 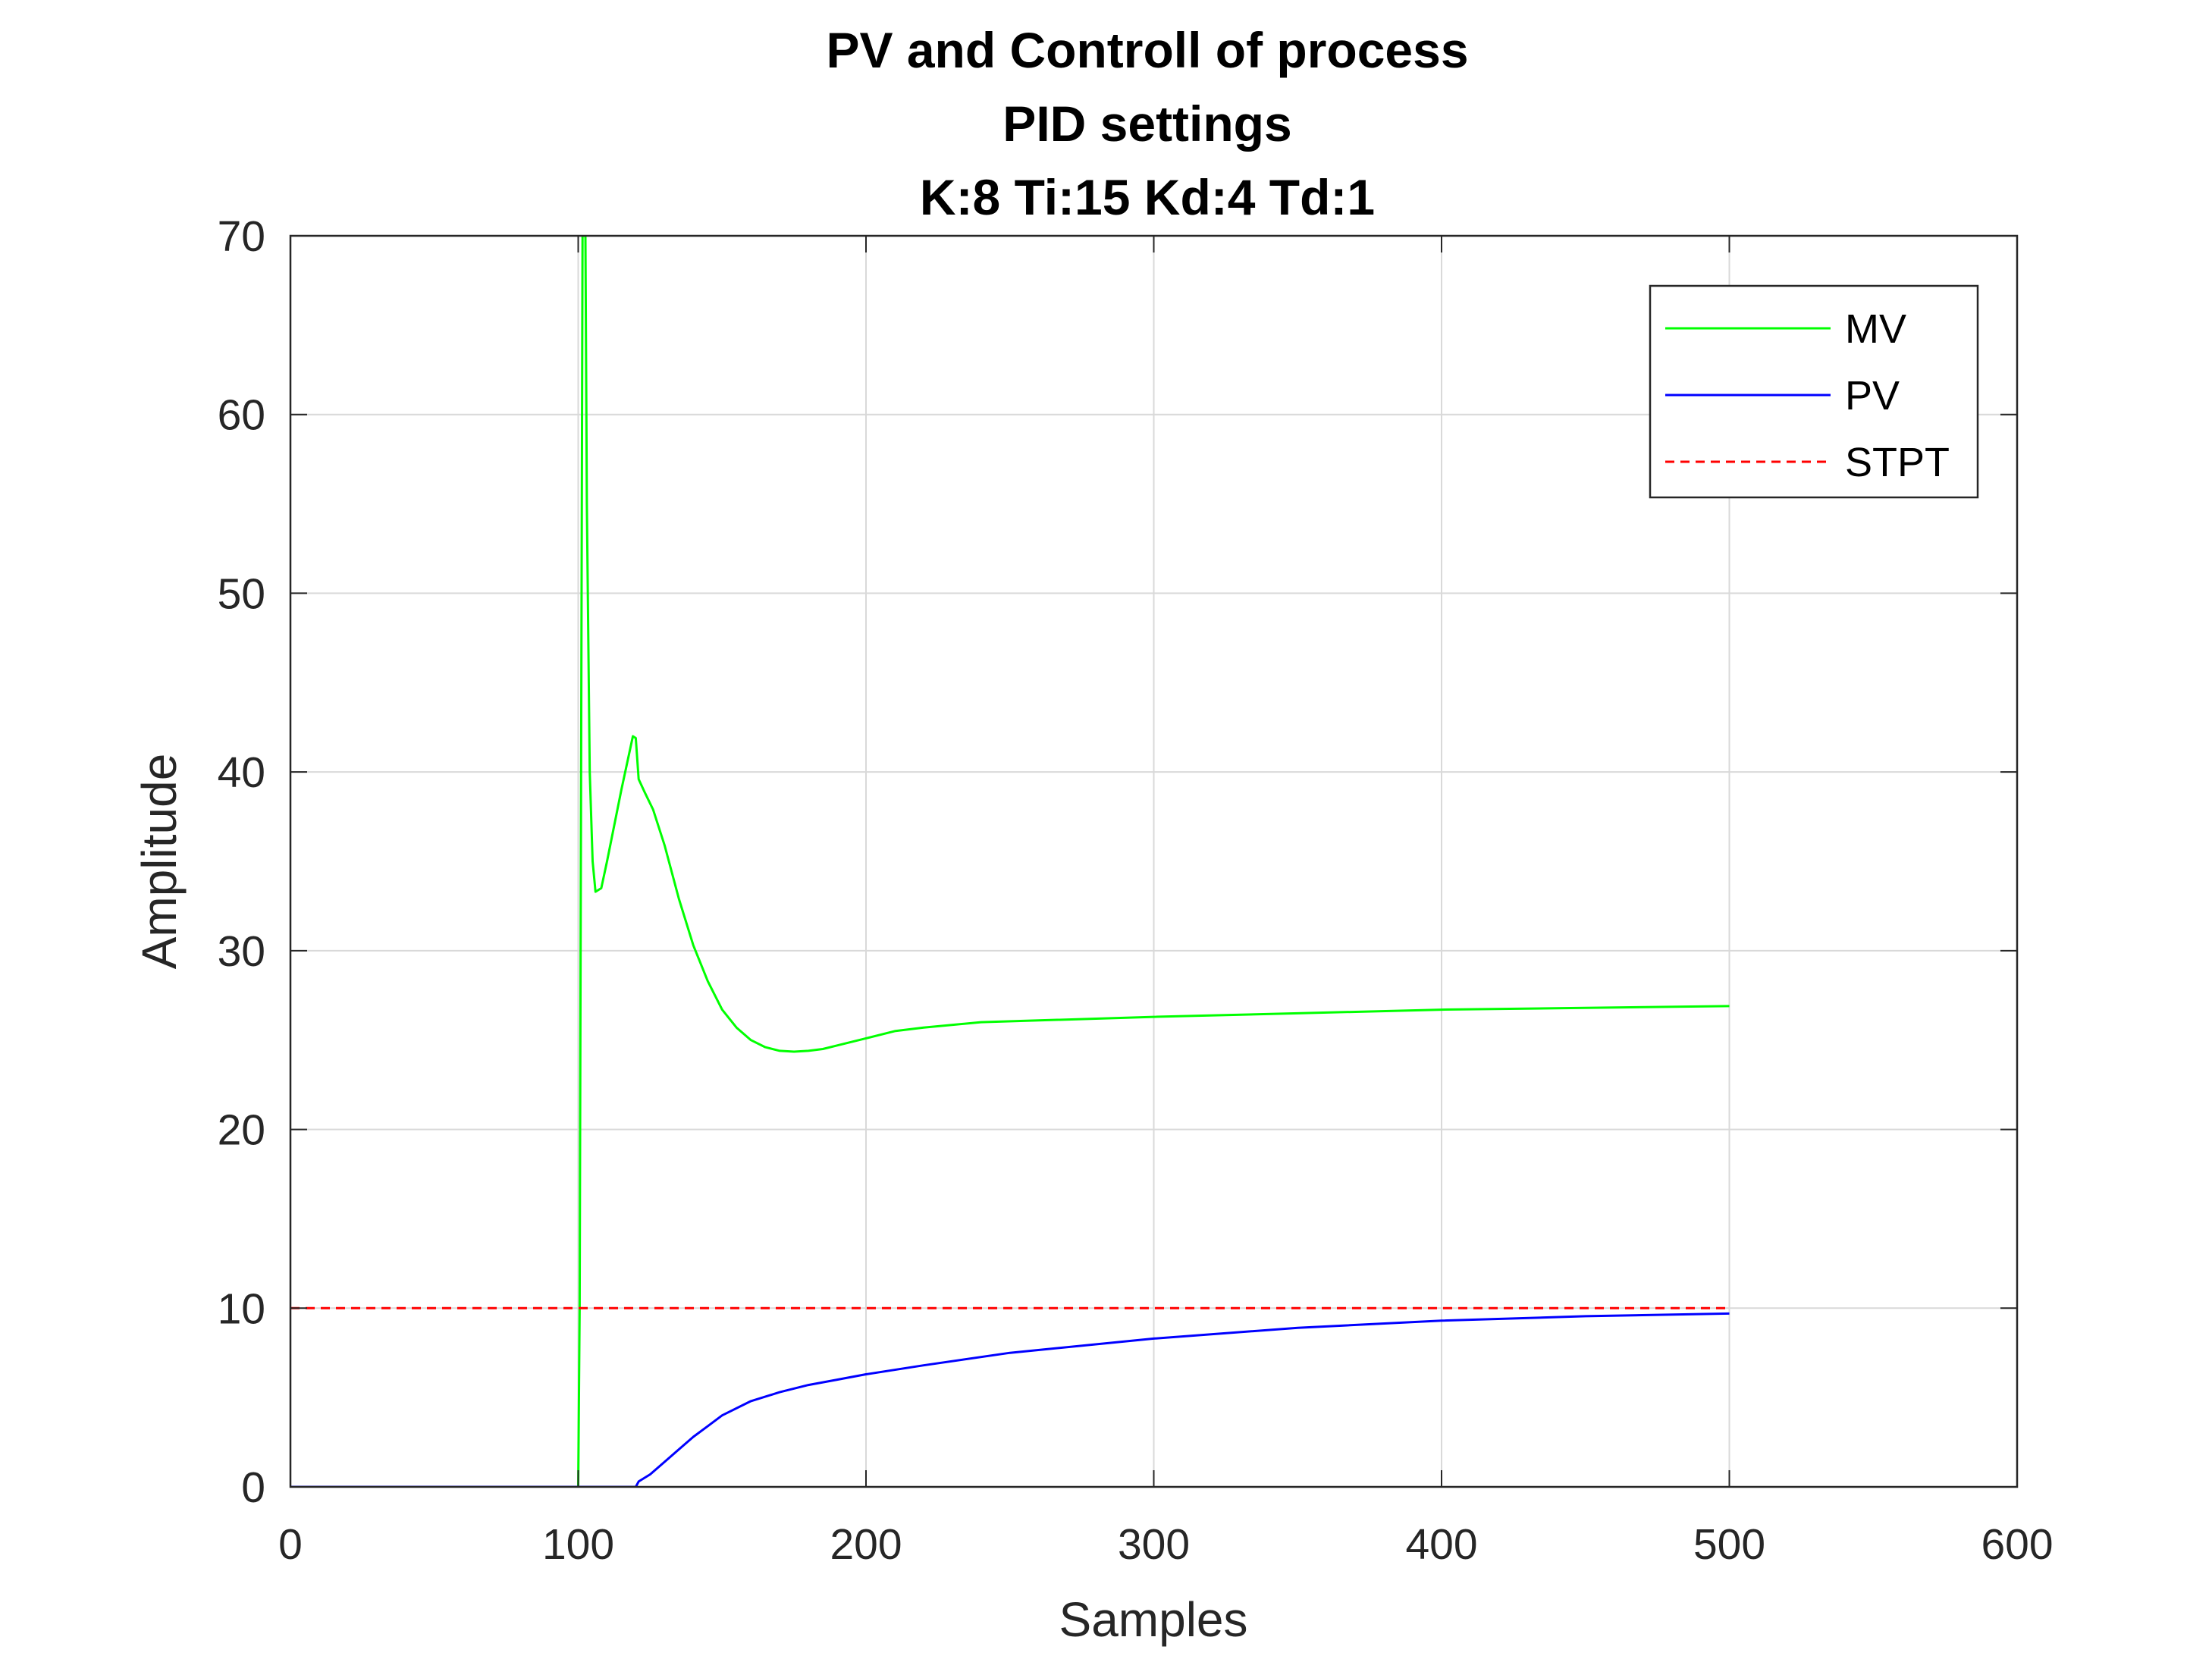 I want to click on chart-title-line-1: PV and Controll of process, so click(x=1147, y=50).